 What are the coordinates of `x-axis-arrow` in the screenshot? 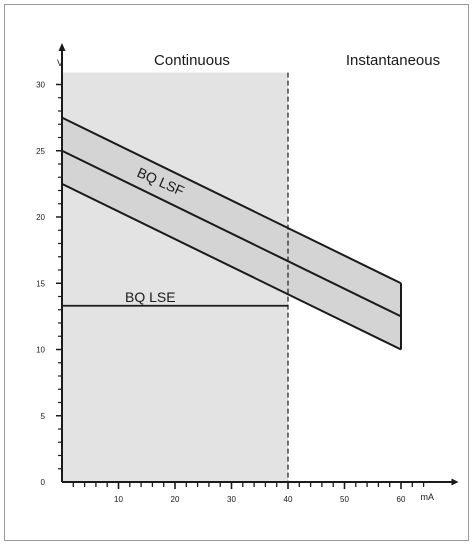 It's located at (455, 482).